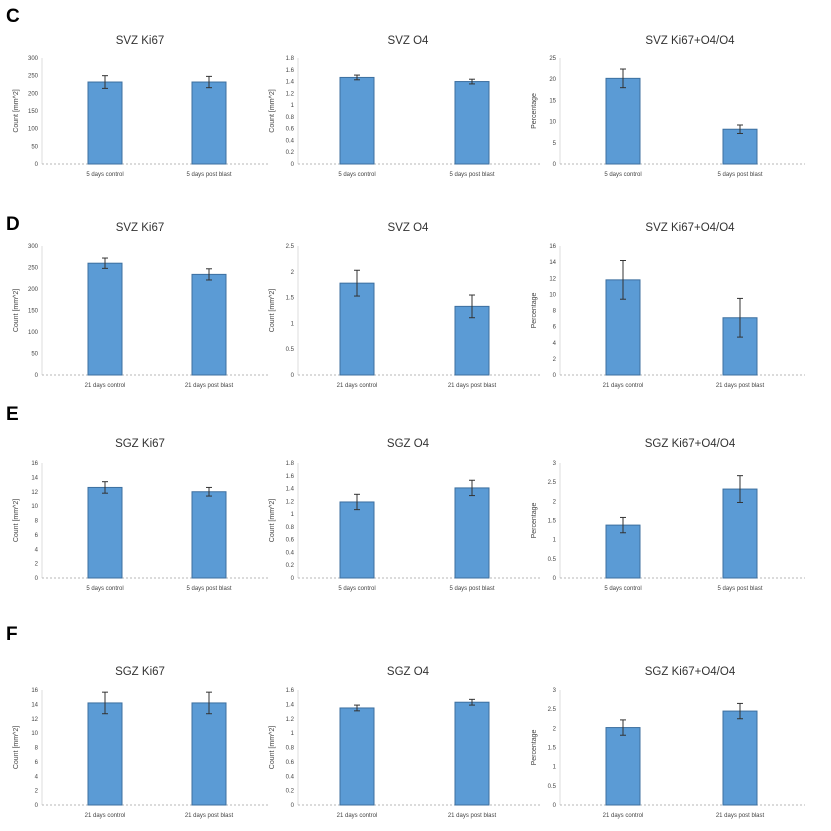 This screenshot has height=831, width=831. What do you see at coordinates (33, 312) in the screenshot?
I see `y-tick-label: 150` at bounding box center [33, 312].